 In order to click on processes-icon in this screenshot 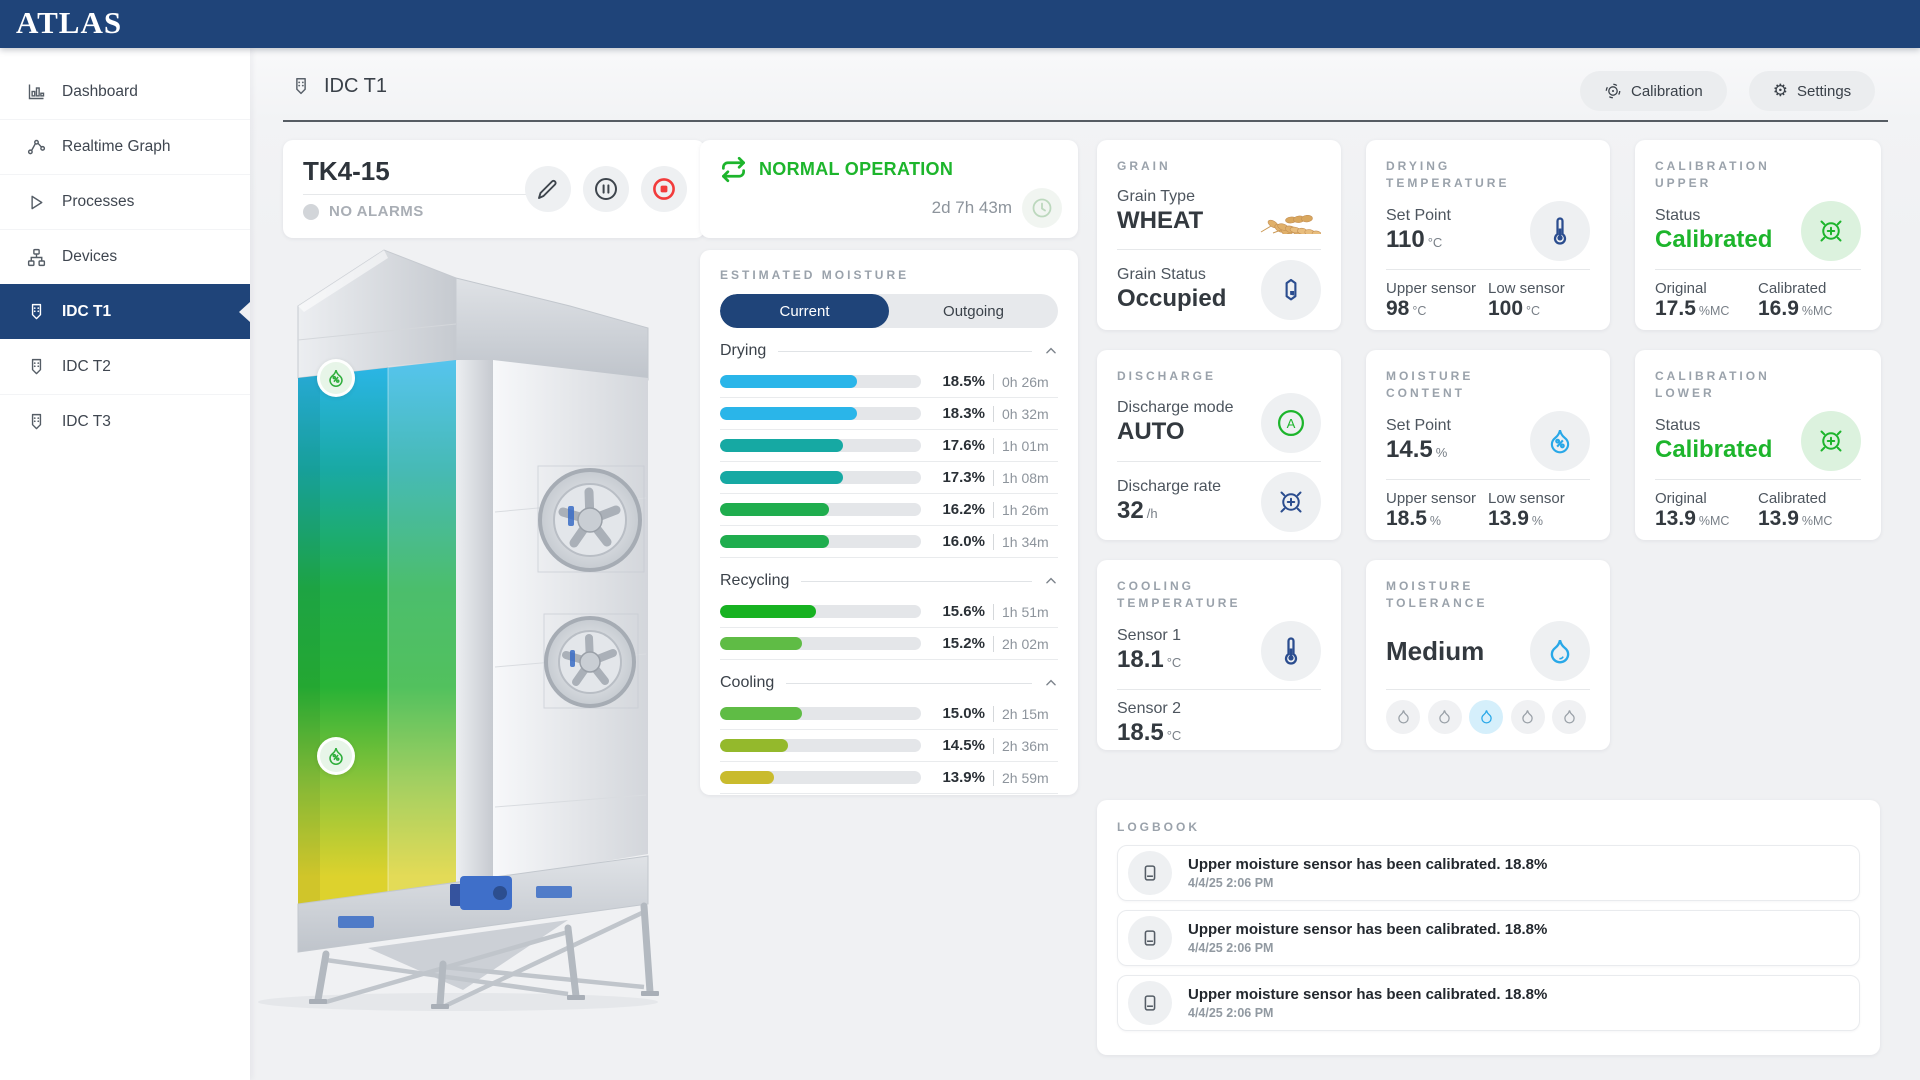, I will do `click(37, 202)`.